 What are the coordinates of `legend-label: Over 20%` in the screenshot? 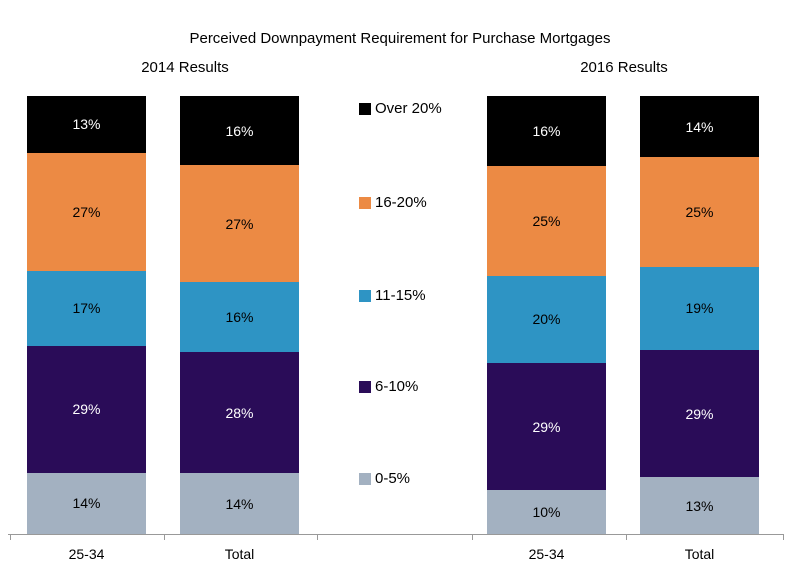 It's located at (408, 108).